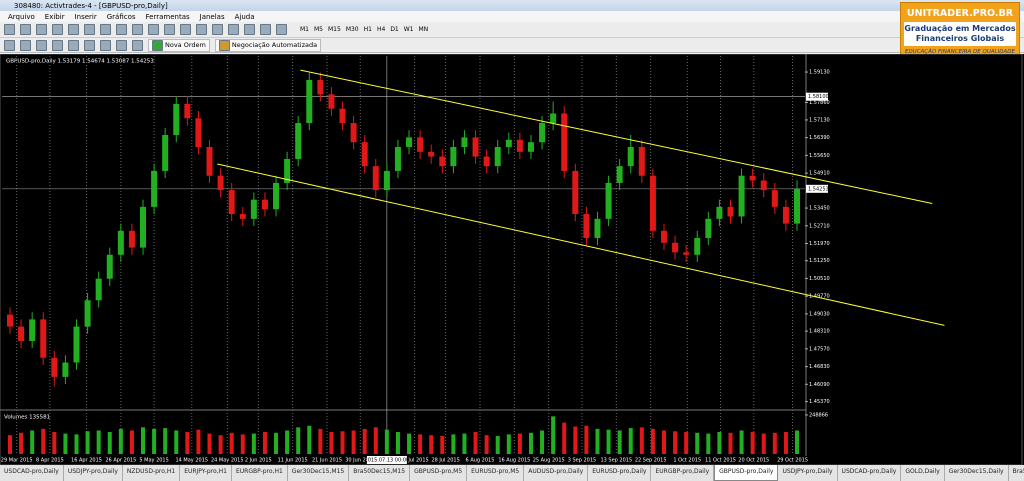  What do you see at coordinates (423, 29) in the screenshot?
I see `timeframe-button: MN` at bounding box center [423, 29].